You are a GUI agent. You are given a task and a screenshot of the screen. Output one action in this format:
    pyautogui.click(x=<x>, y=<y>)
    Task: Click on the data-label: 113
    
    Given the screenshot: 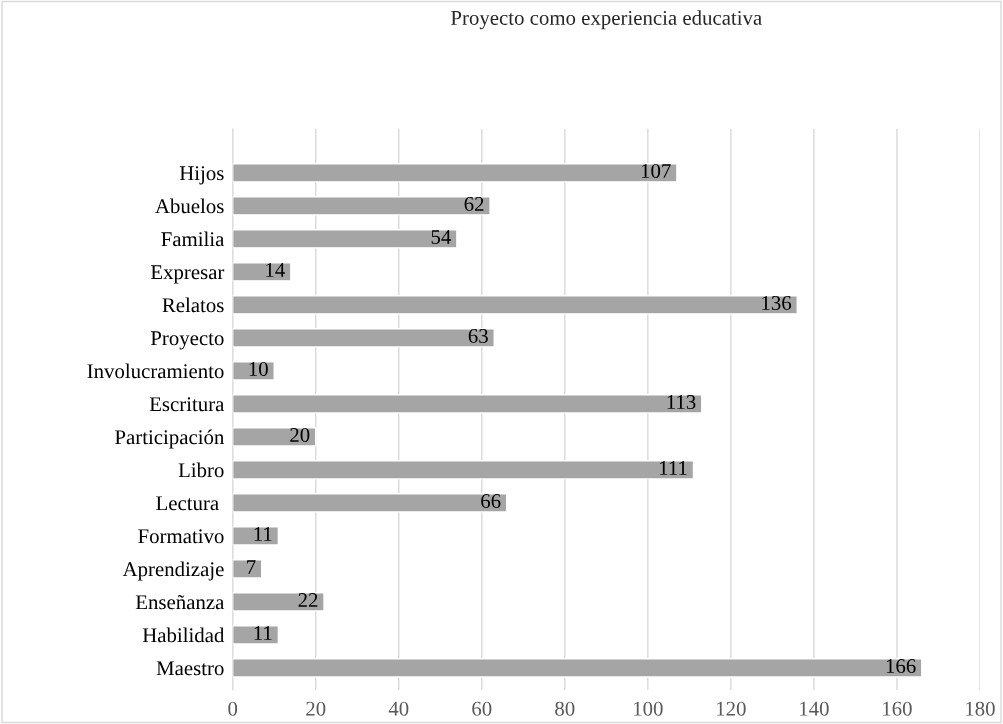 What is the action you would take?
    pyautogui.click(x=681, y=402)
    